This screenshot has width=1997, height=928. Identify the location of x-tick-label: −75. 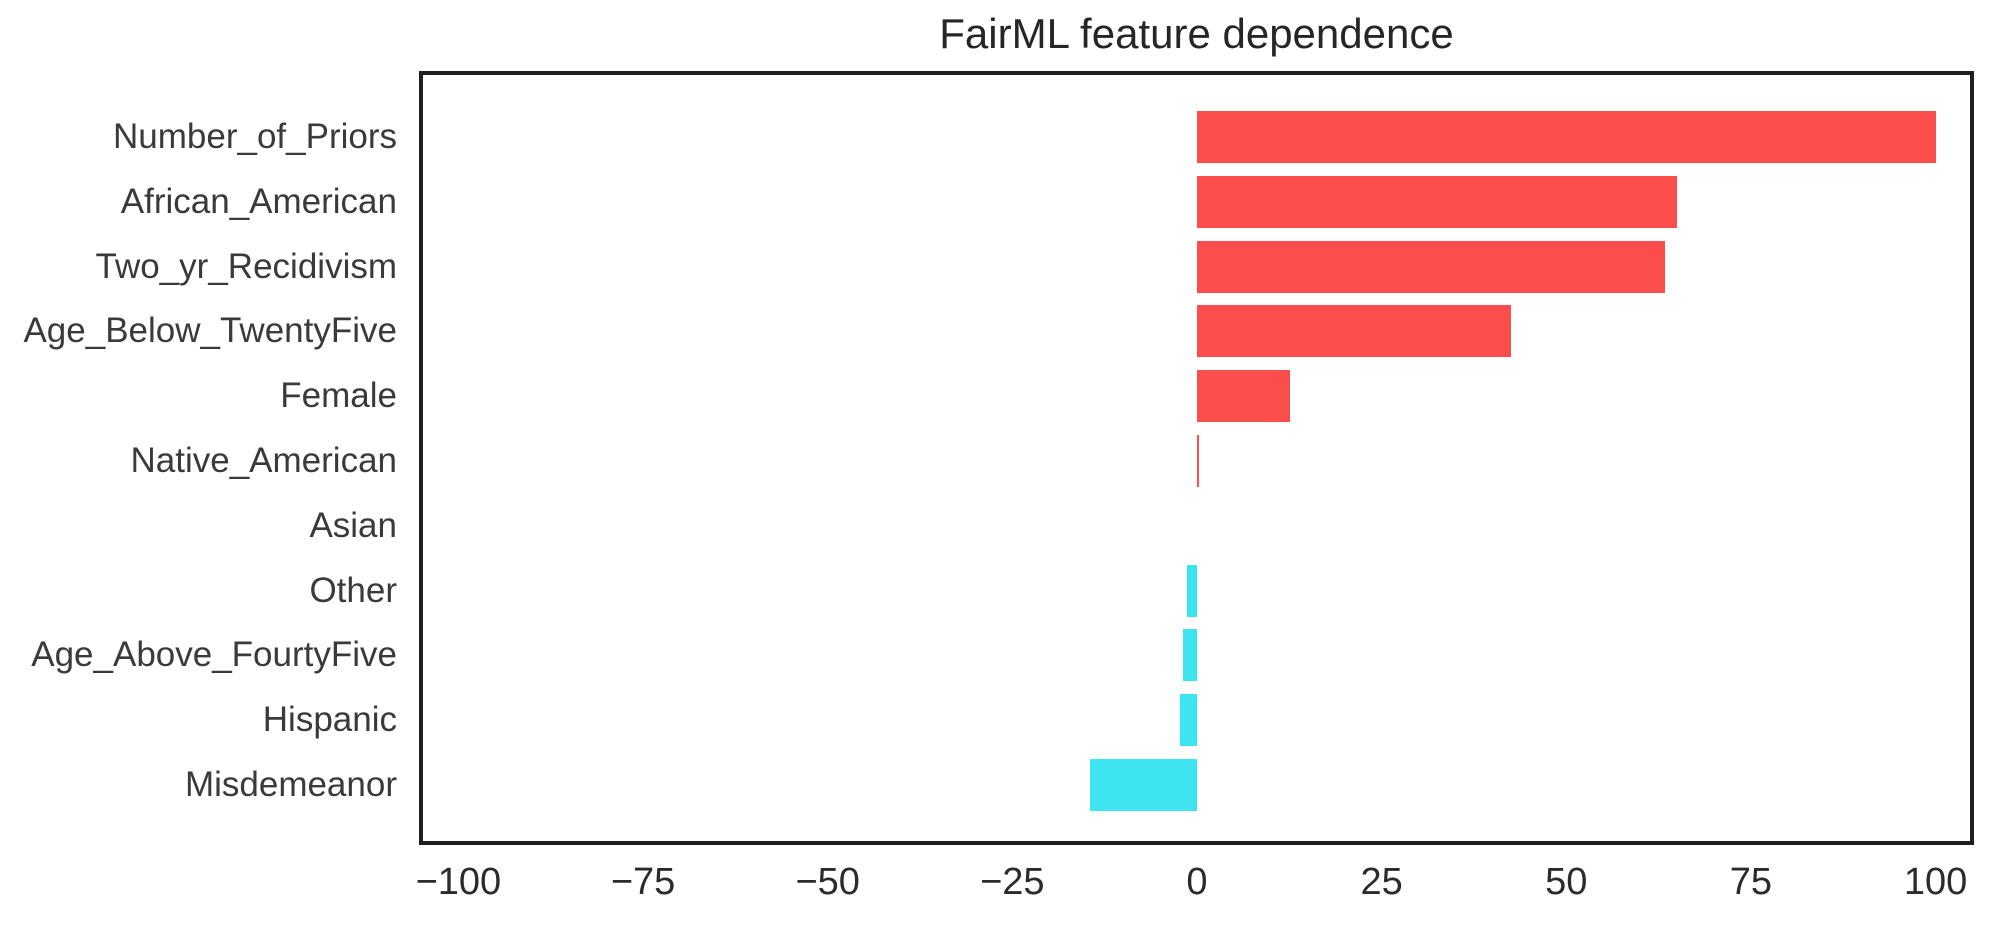
(643, 882).